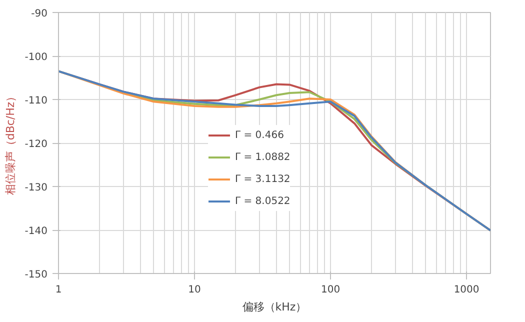 The width and height of the screenshot is (525, 322). Describe the element at coordinates (262, 201) in the screenshot. I see `legend-label: Γ = 8.0522` at that location.